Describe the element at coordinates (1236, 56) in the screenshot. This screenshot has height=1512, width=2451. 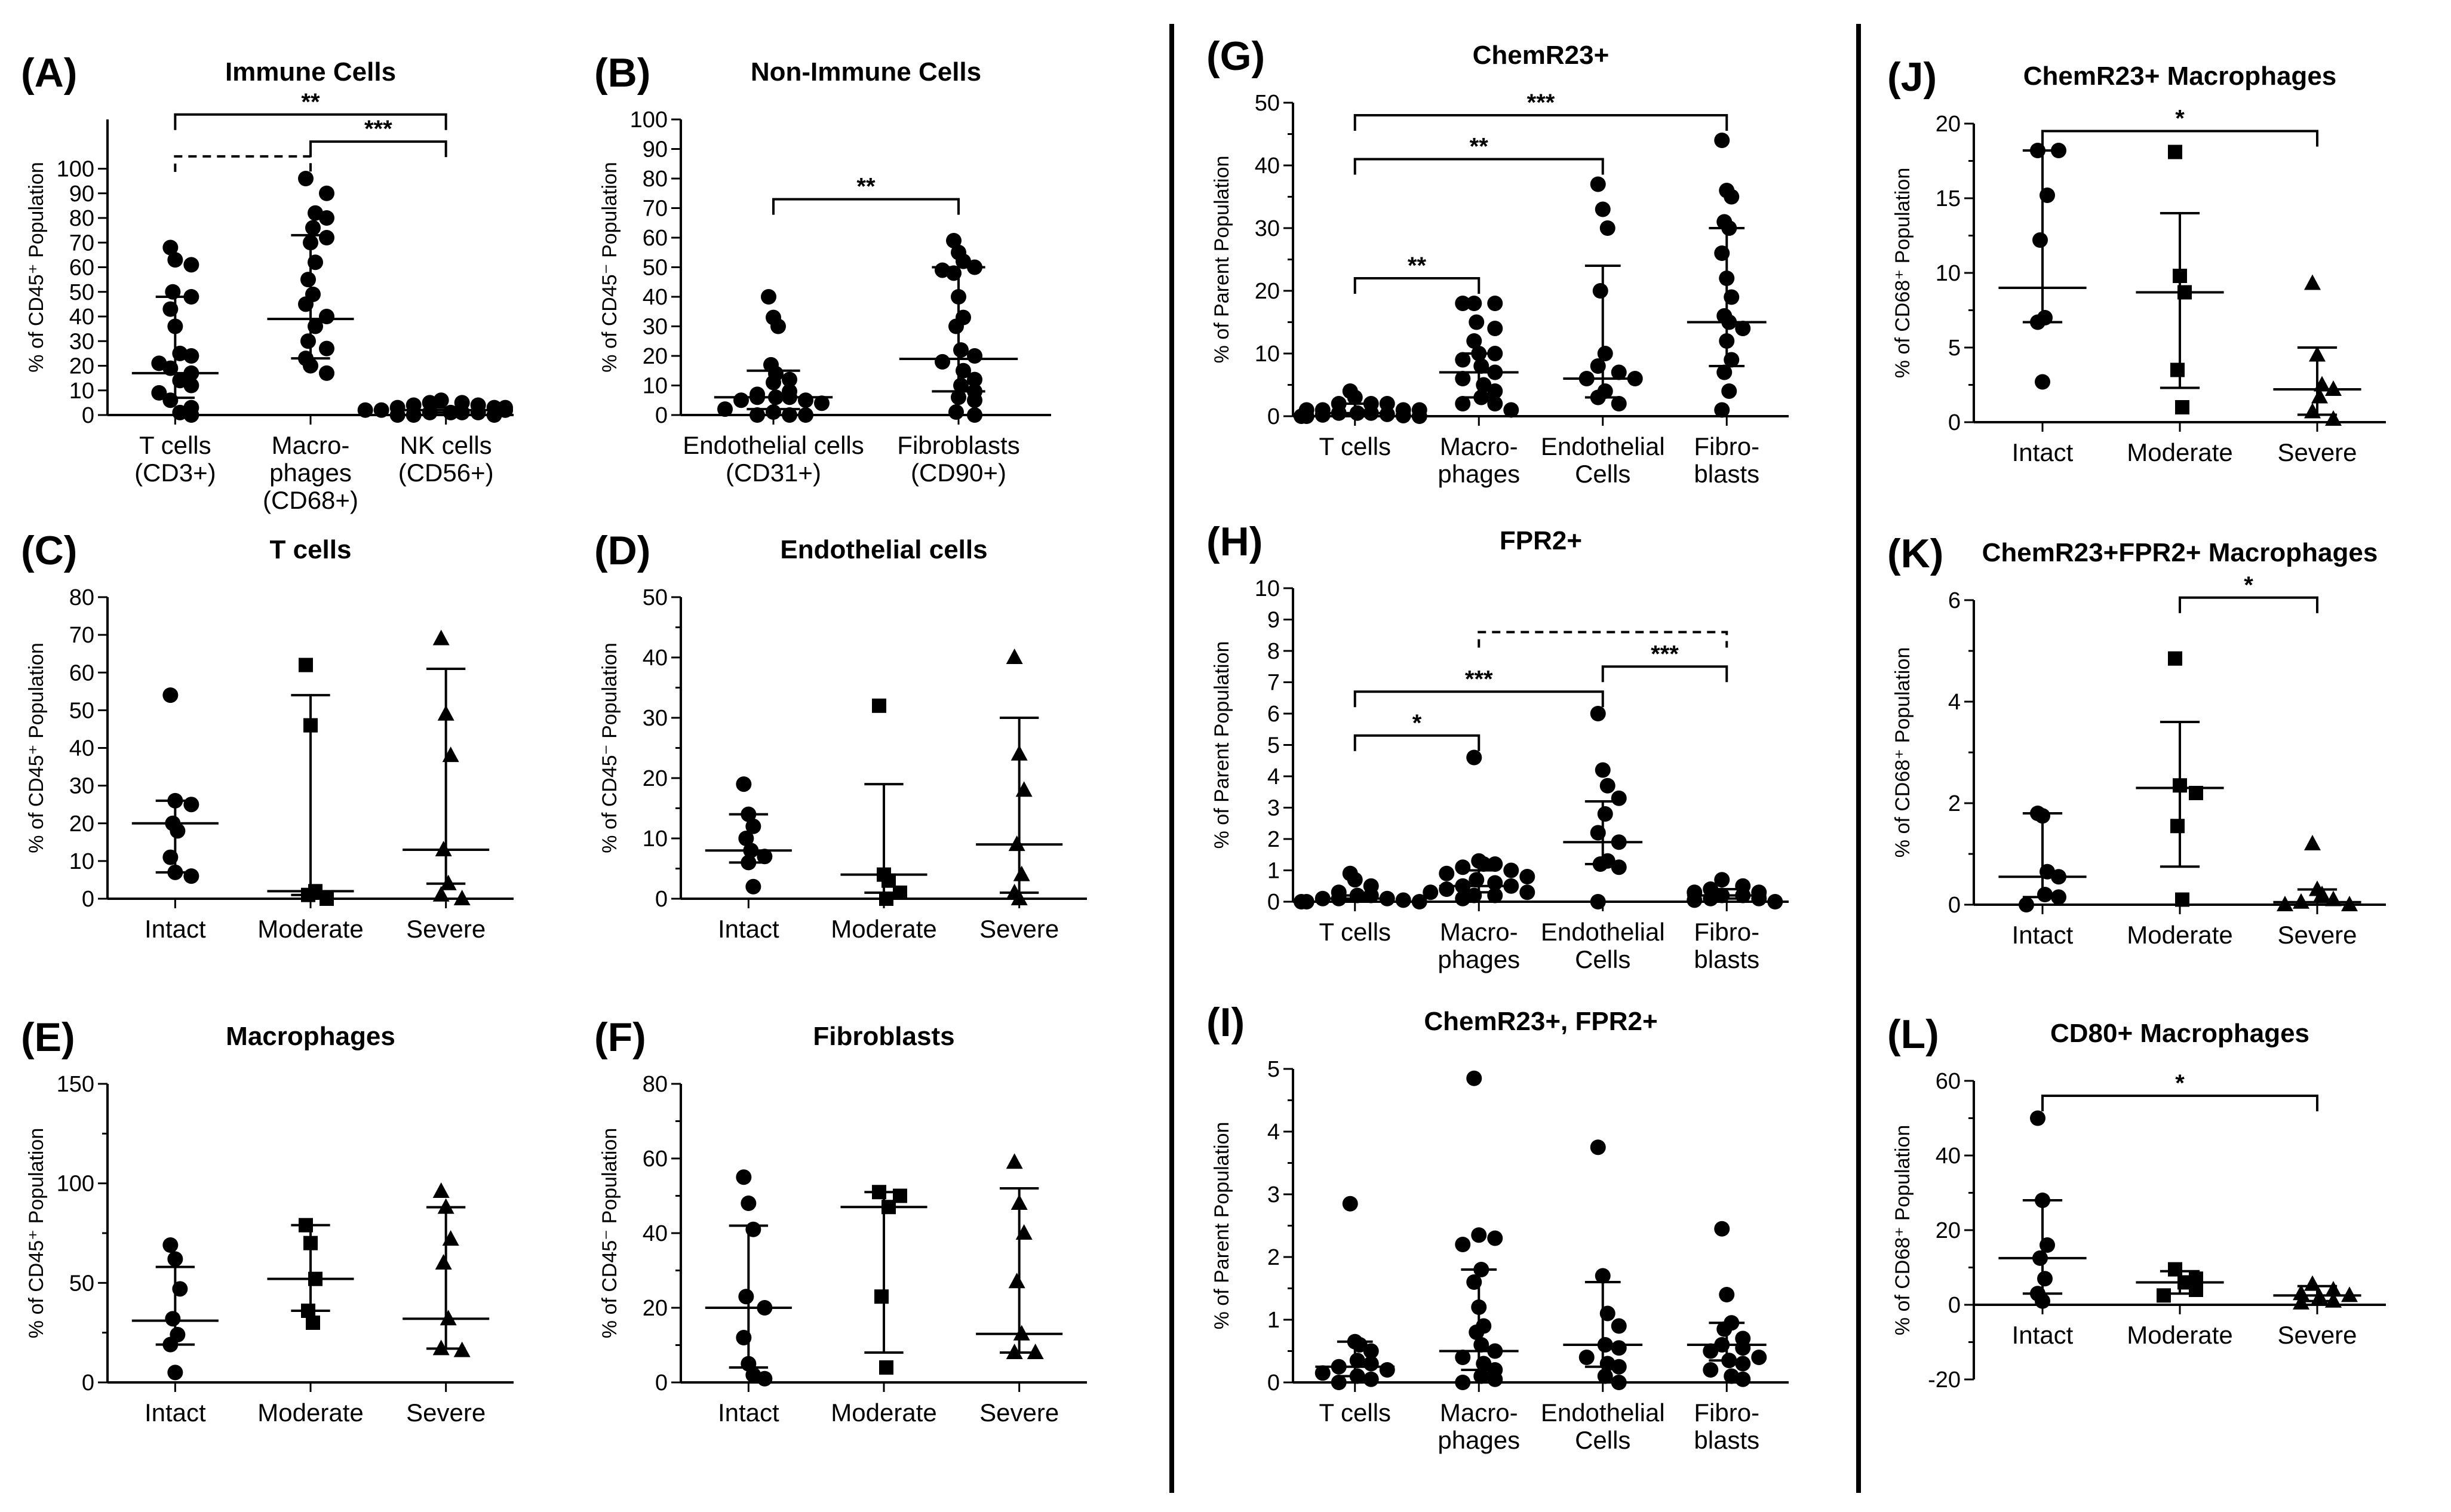
I see `panel-label: (G)` at that location.